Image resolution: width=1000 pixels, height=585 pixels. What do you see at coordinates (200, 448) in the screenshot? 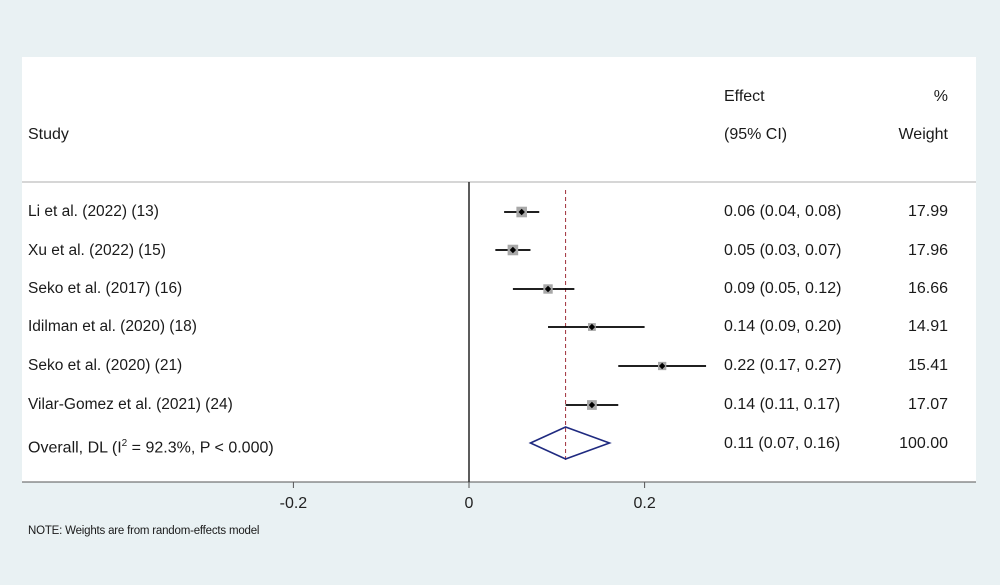
I see `overall-label-suffix: = 92.3%, P < 0.000)` at bounding box center [200, 448].